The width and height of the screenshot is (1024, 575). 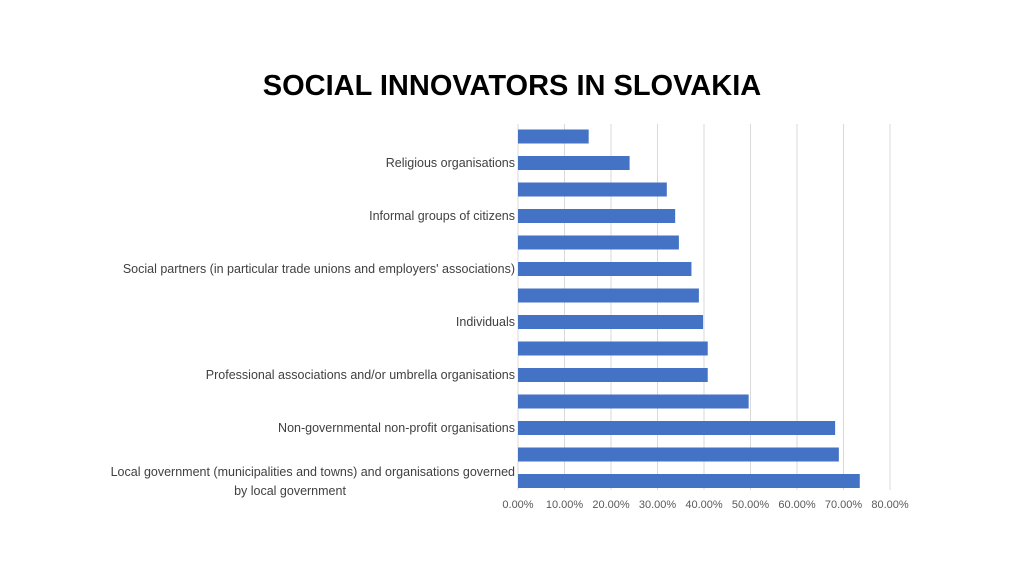 I want to click on chart-title: SOCIAL INNOVATORS IN SLOVAKIA, so click(x=512, y=86).